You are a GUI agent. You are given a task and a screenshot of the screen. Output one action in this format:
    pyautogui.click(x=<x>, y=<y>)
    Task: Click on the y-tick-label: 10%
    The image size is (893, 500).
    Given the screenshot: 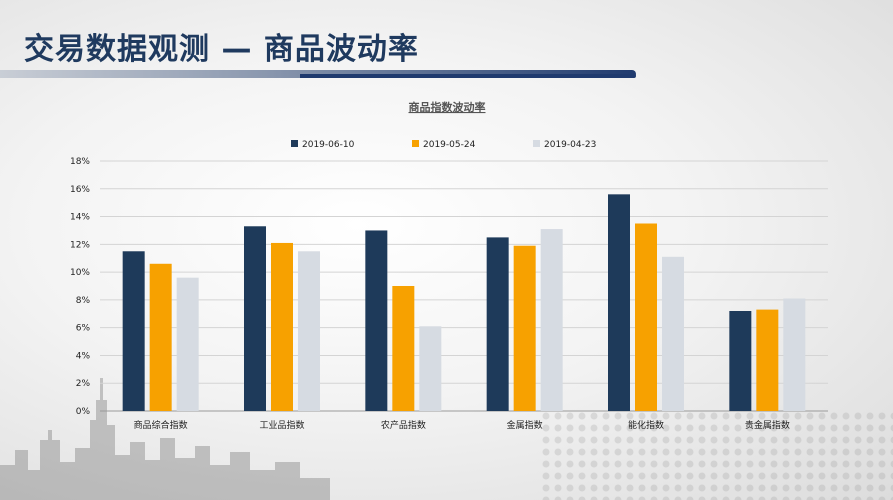 What is the action you would take?
    pyautogui.click(x=80, y=273)
    